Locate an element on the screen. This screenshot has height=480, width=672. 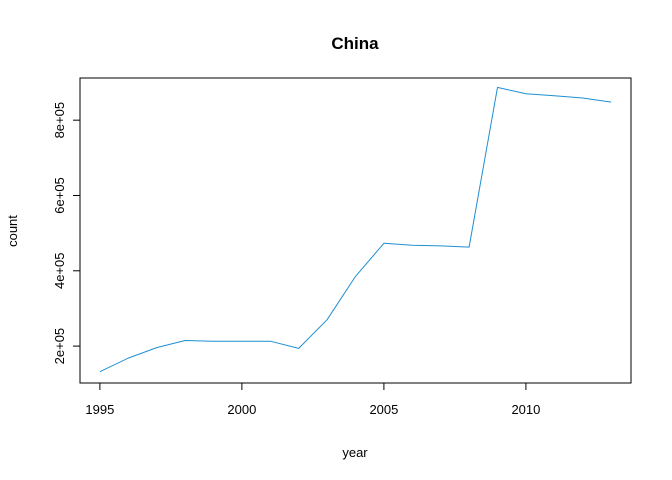
y-tick-label: 2e+05 is located at coordinates (59, 346).